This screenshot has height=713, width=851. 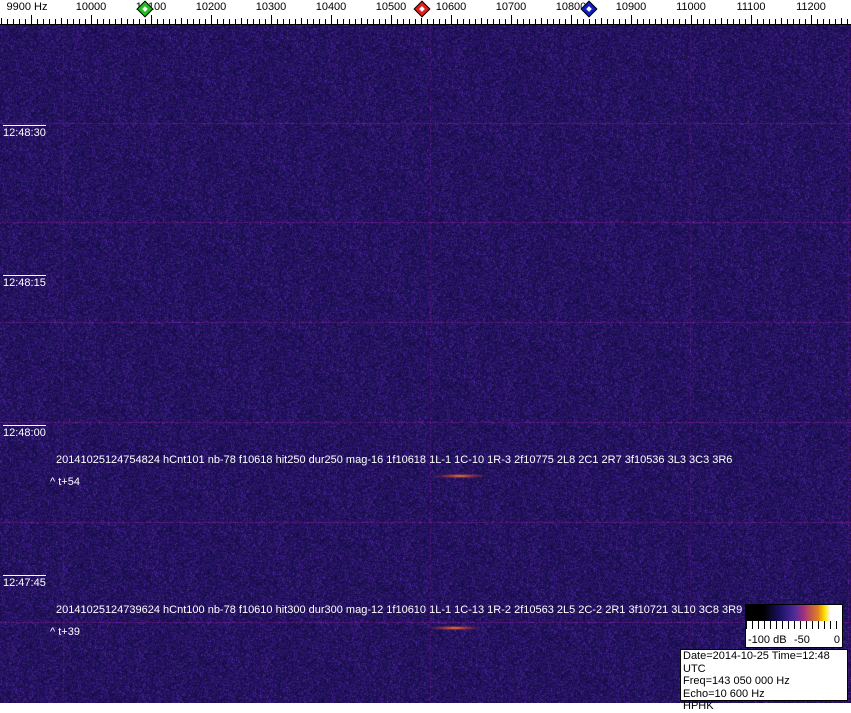 What do you see at coordinates (271, 7) in the screenshot?
I see `frequency-label: 10300` at bounding box center [271, 7].